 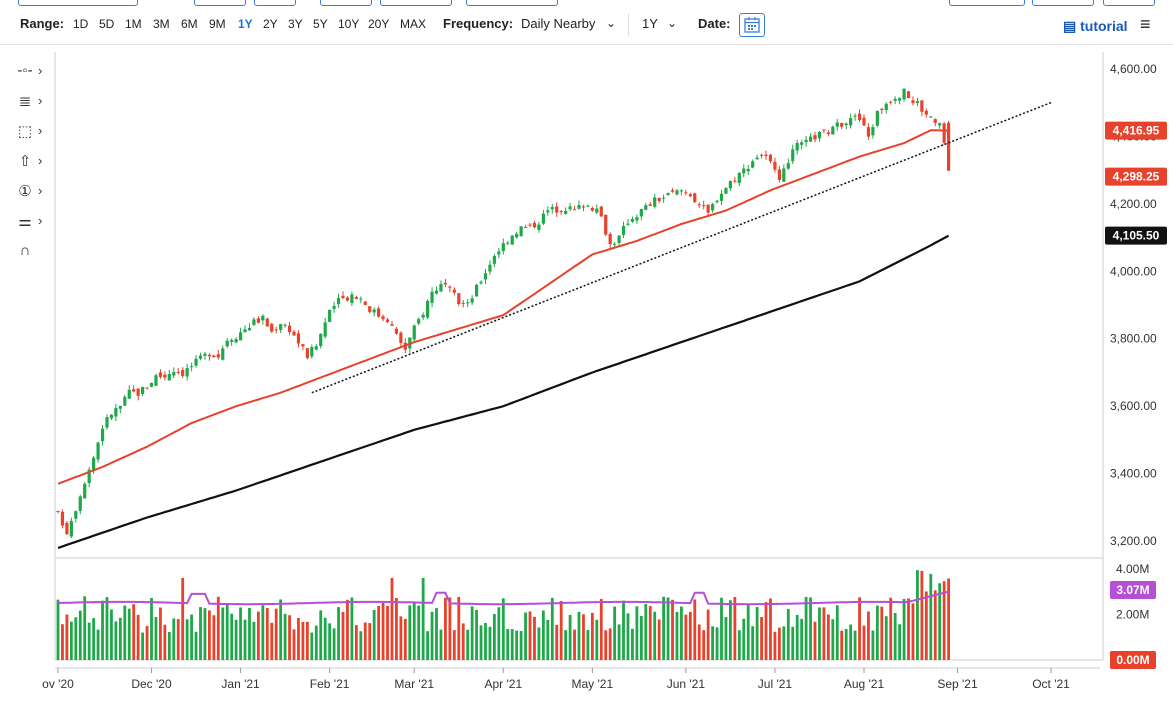 I want to click on range-3m: 3M, so click(x=161, y=24).